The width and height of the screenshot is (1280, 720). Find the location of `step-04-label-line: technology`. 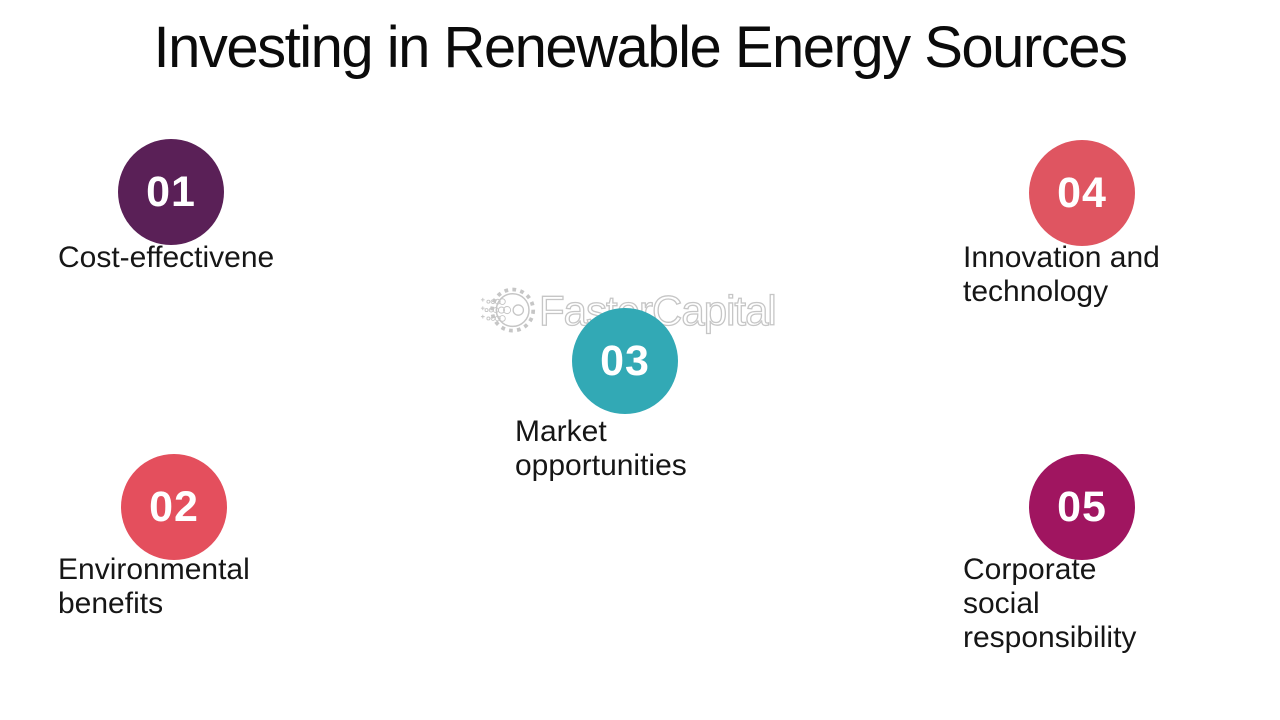

step-04-label-line: technology is located at coordinates (1036, 291).